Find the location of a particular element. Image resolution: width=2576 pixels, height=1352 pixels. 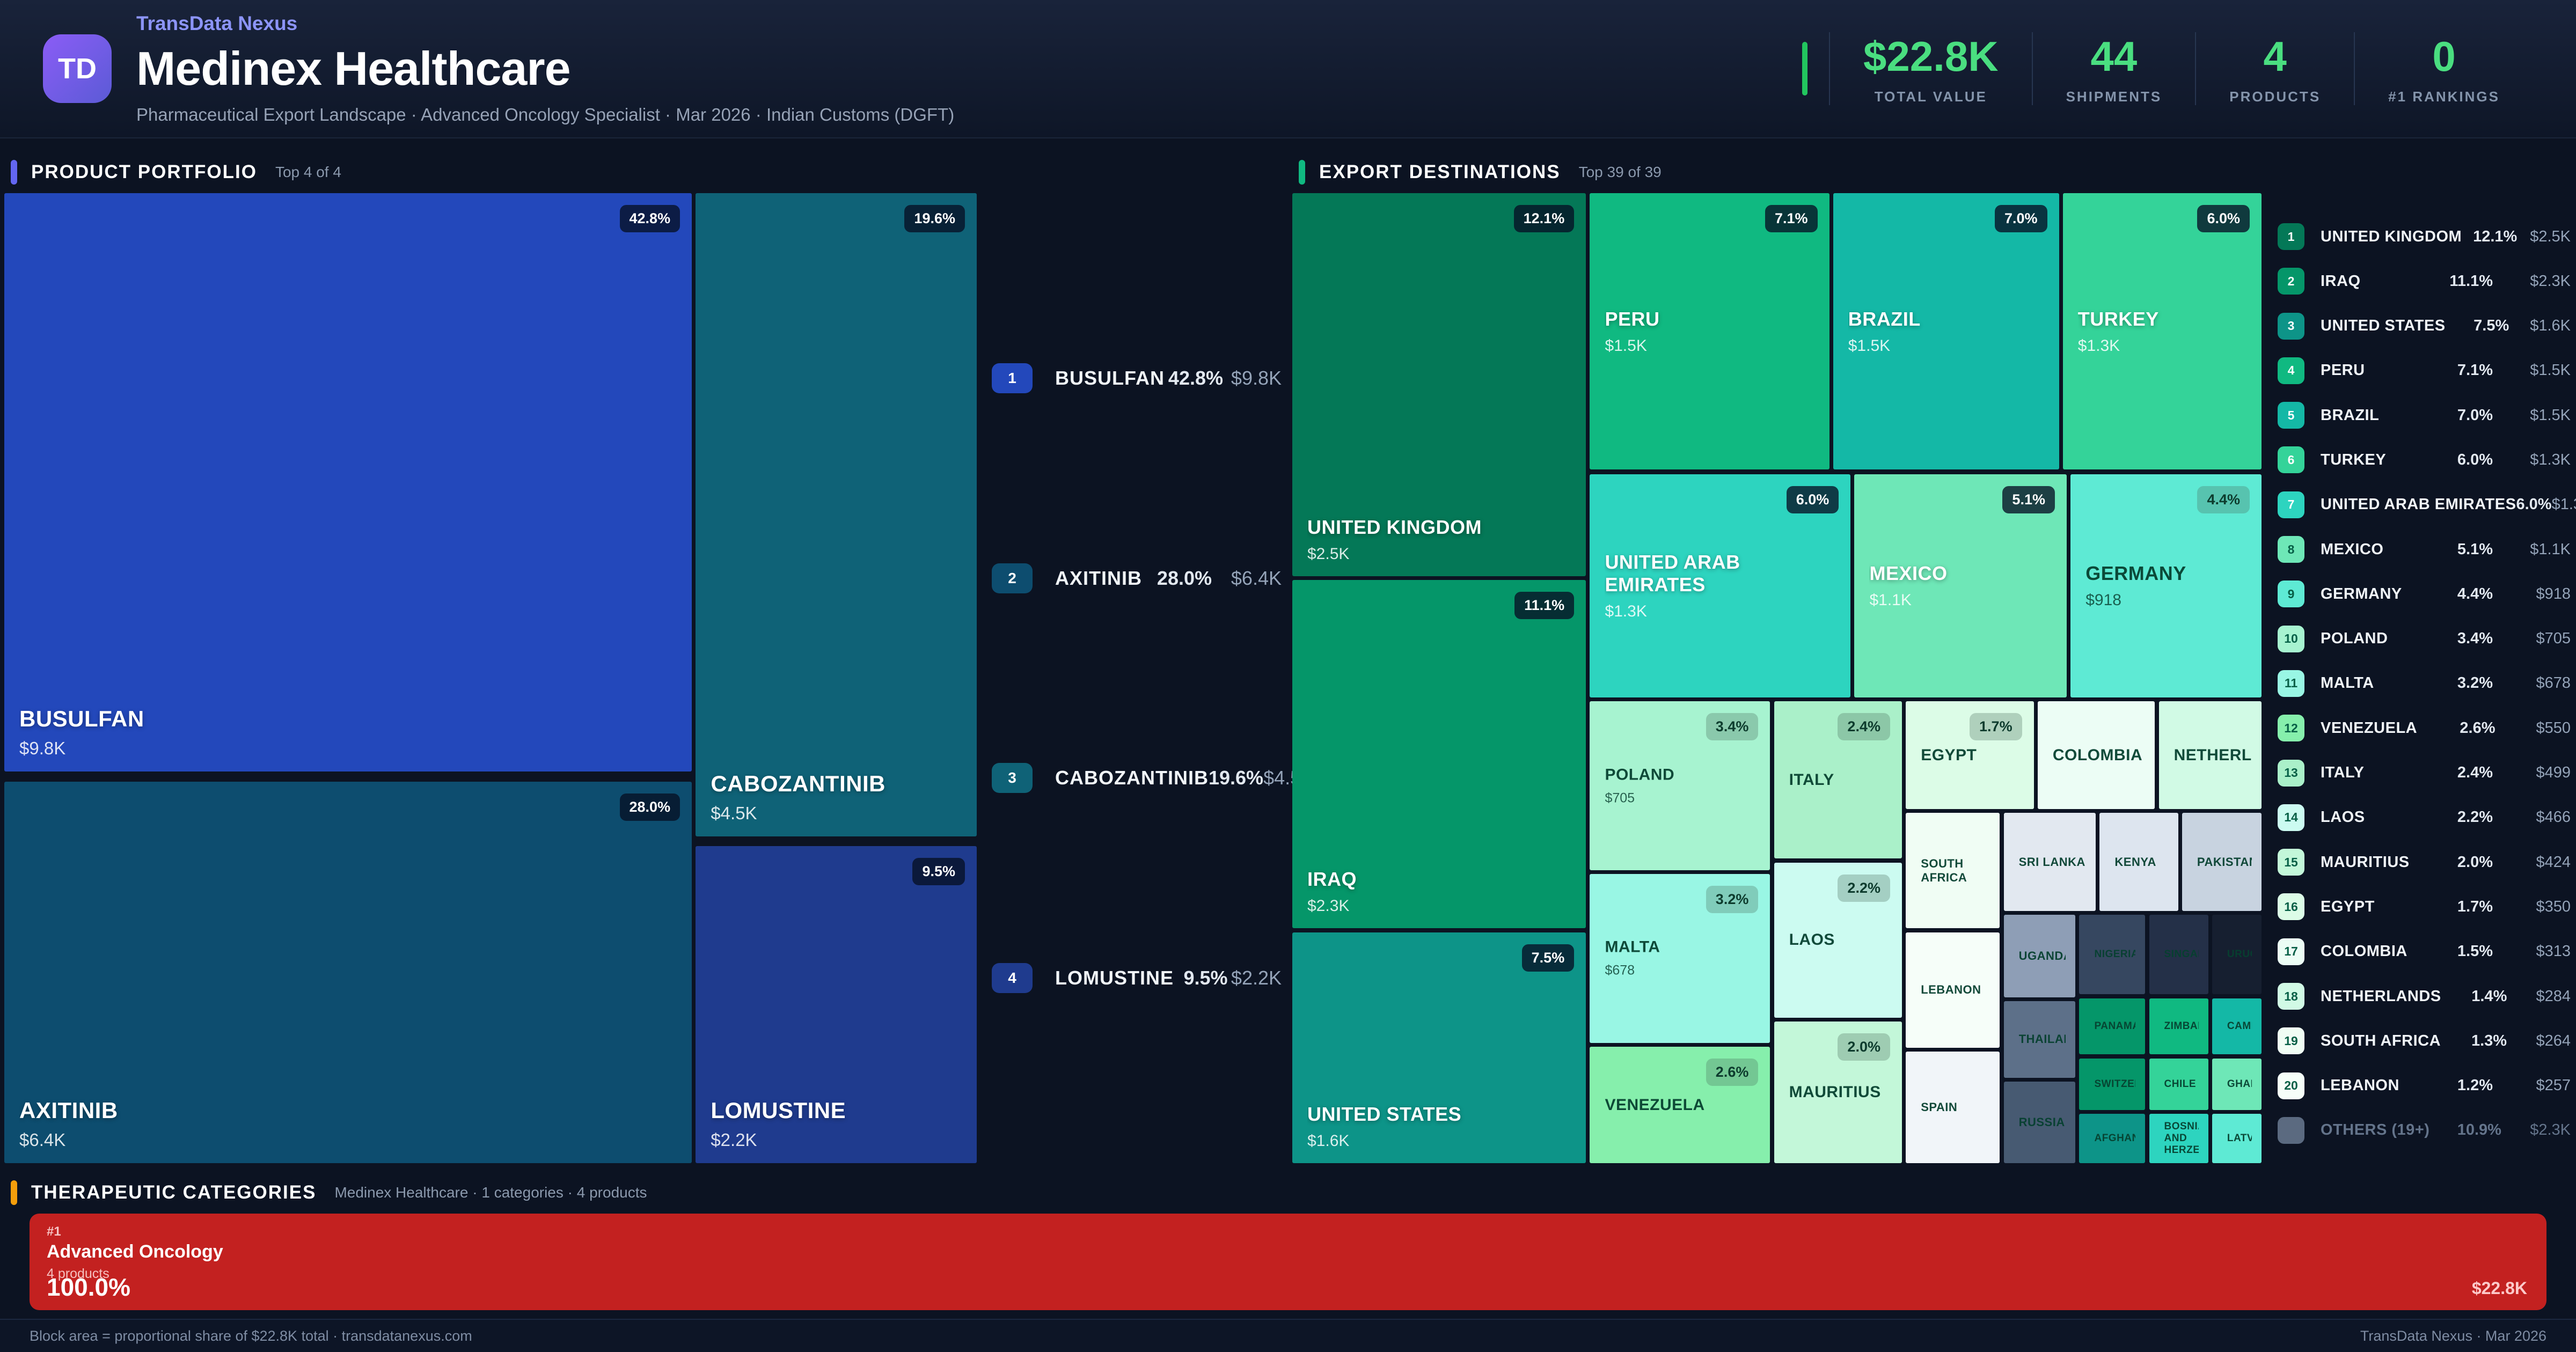

legend-destination-share: 7.1% is located at coordinates (2475, 370).